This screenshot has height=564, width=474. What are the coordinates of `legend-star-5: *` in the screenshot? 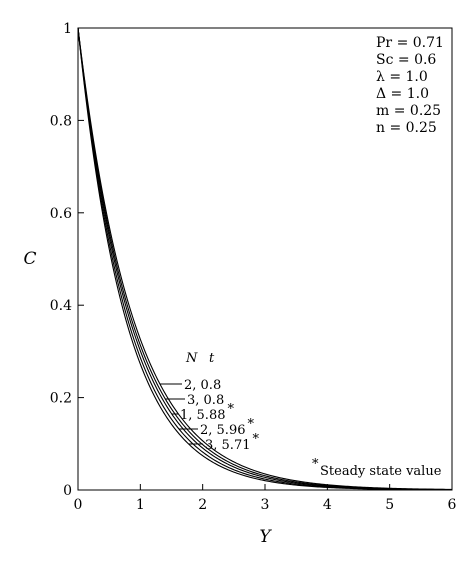 It's located at (256, 439).